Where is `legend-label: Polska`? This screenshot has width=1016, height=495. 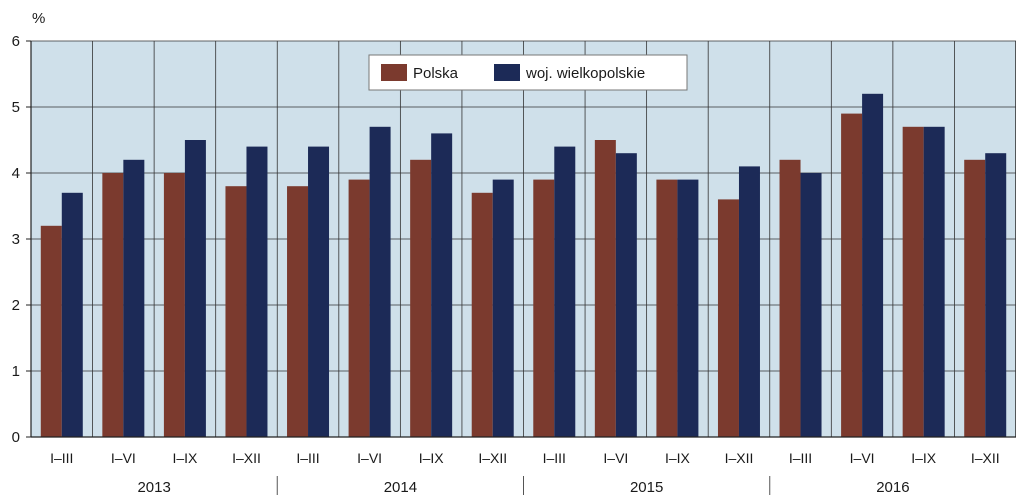
legend-label: Polska is located at coordinates (436, 73).